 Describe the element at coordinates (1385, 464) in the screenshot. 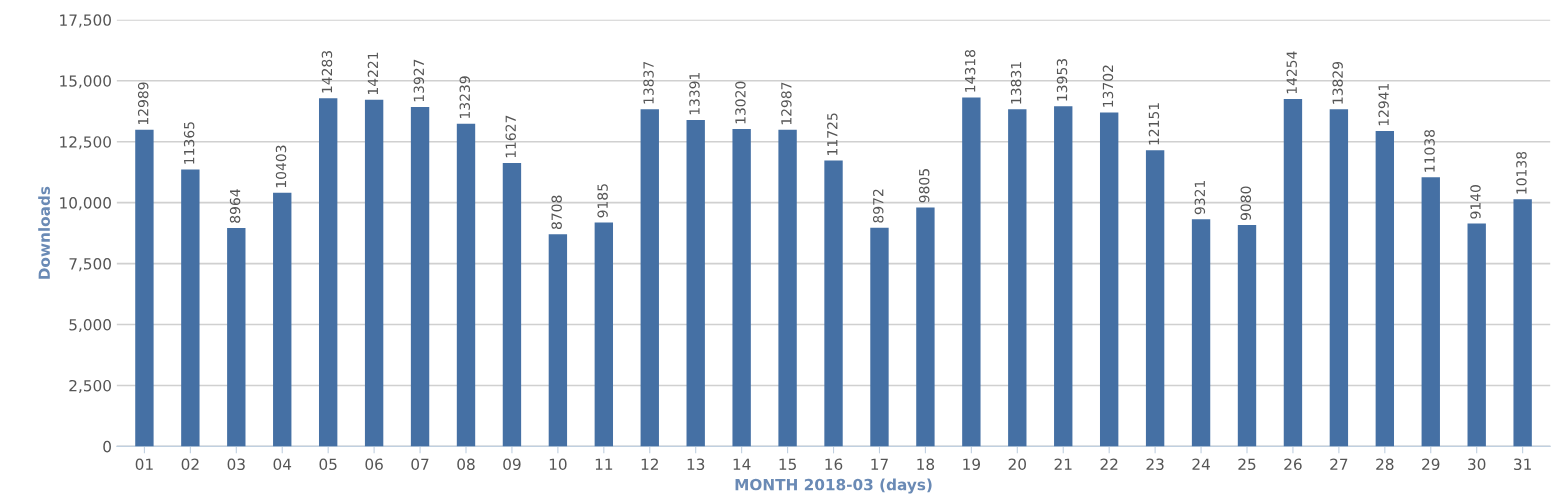

I see `x-tick-label: 28` at that location.